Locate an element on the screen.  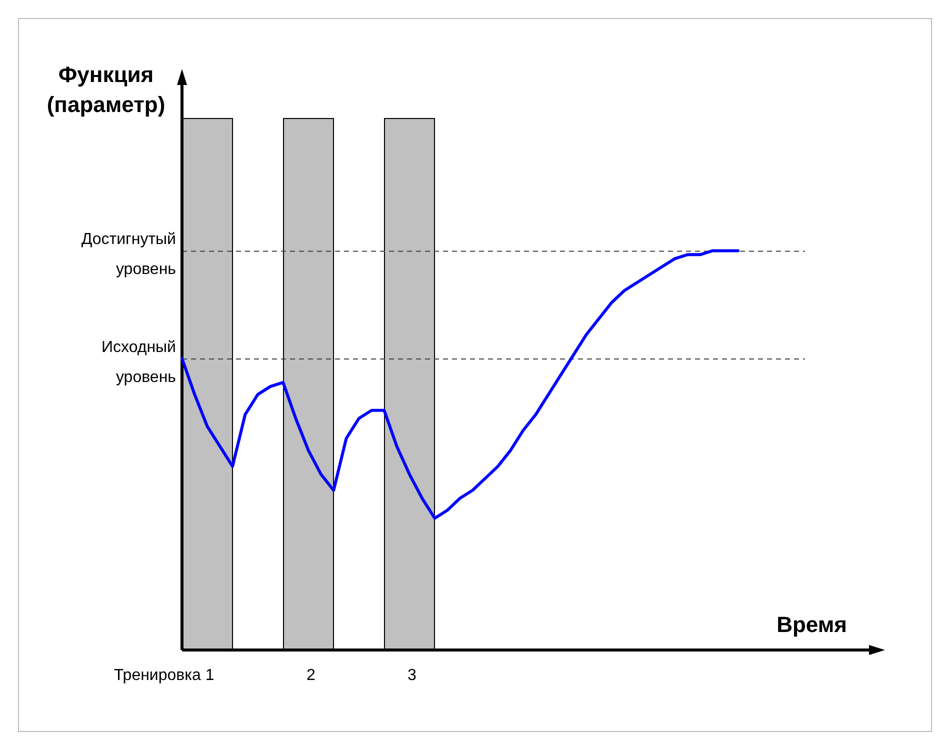
ref-line-label: Достигнутый уровень is located at coordinates (128, 254).